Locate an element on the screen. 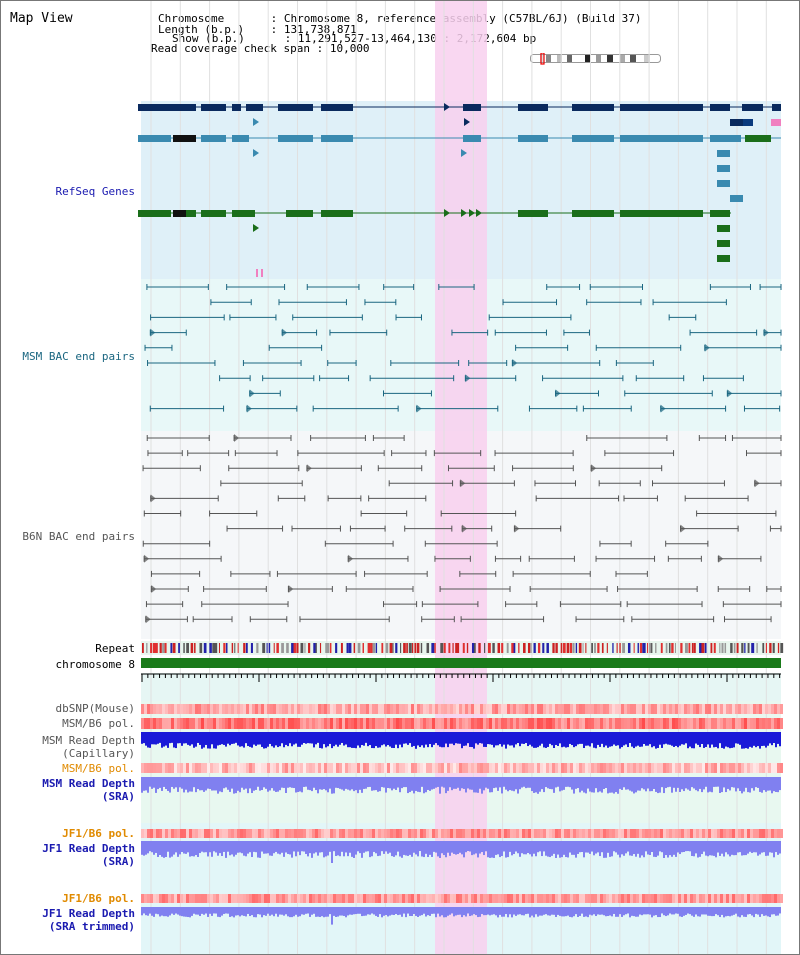 The height and width of the screenshot is (955, 800). gene-mid-exon is located at coordinates (723, 153).